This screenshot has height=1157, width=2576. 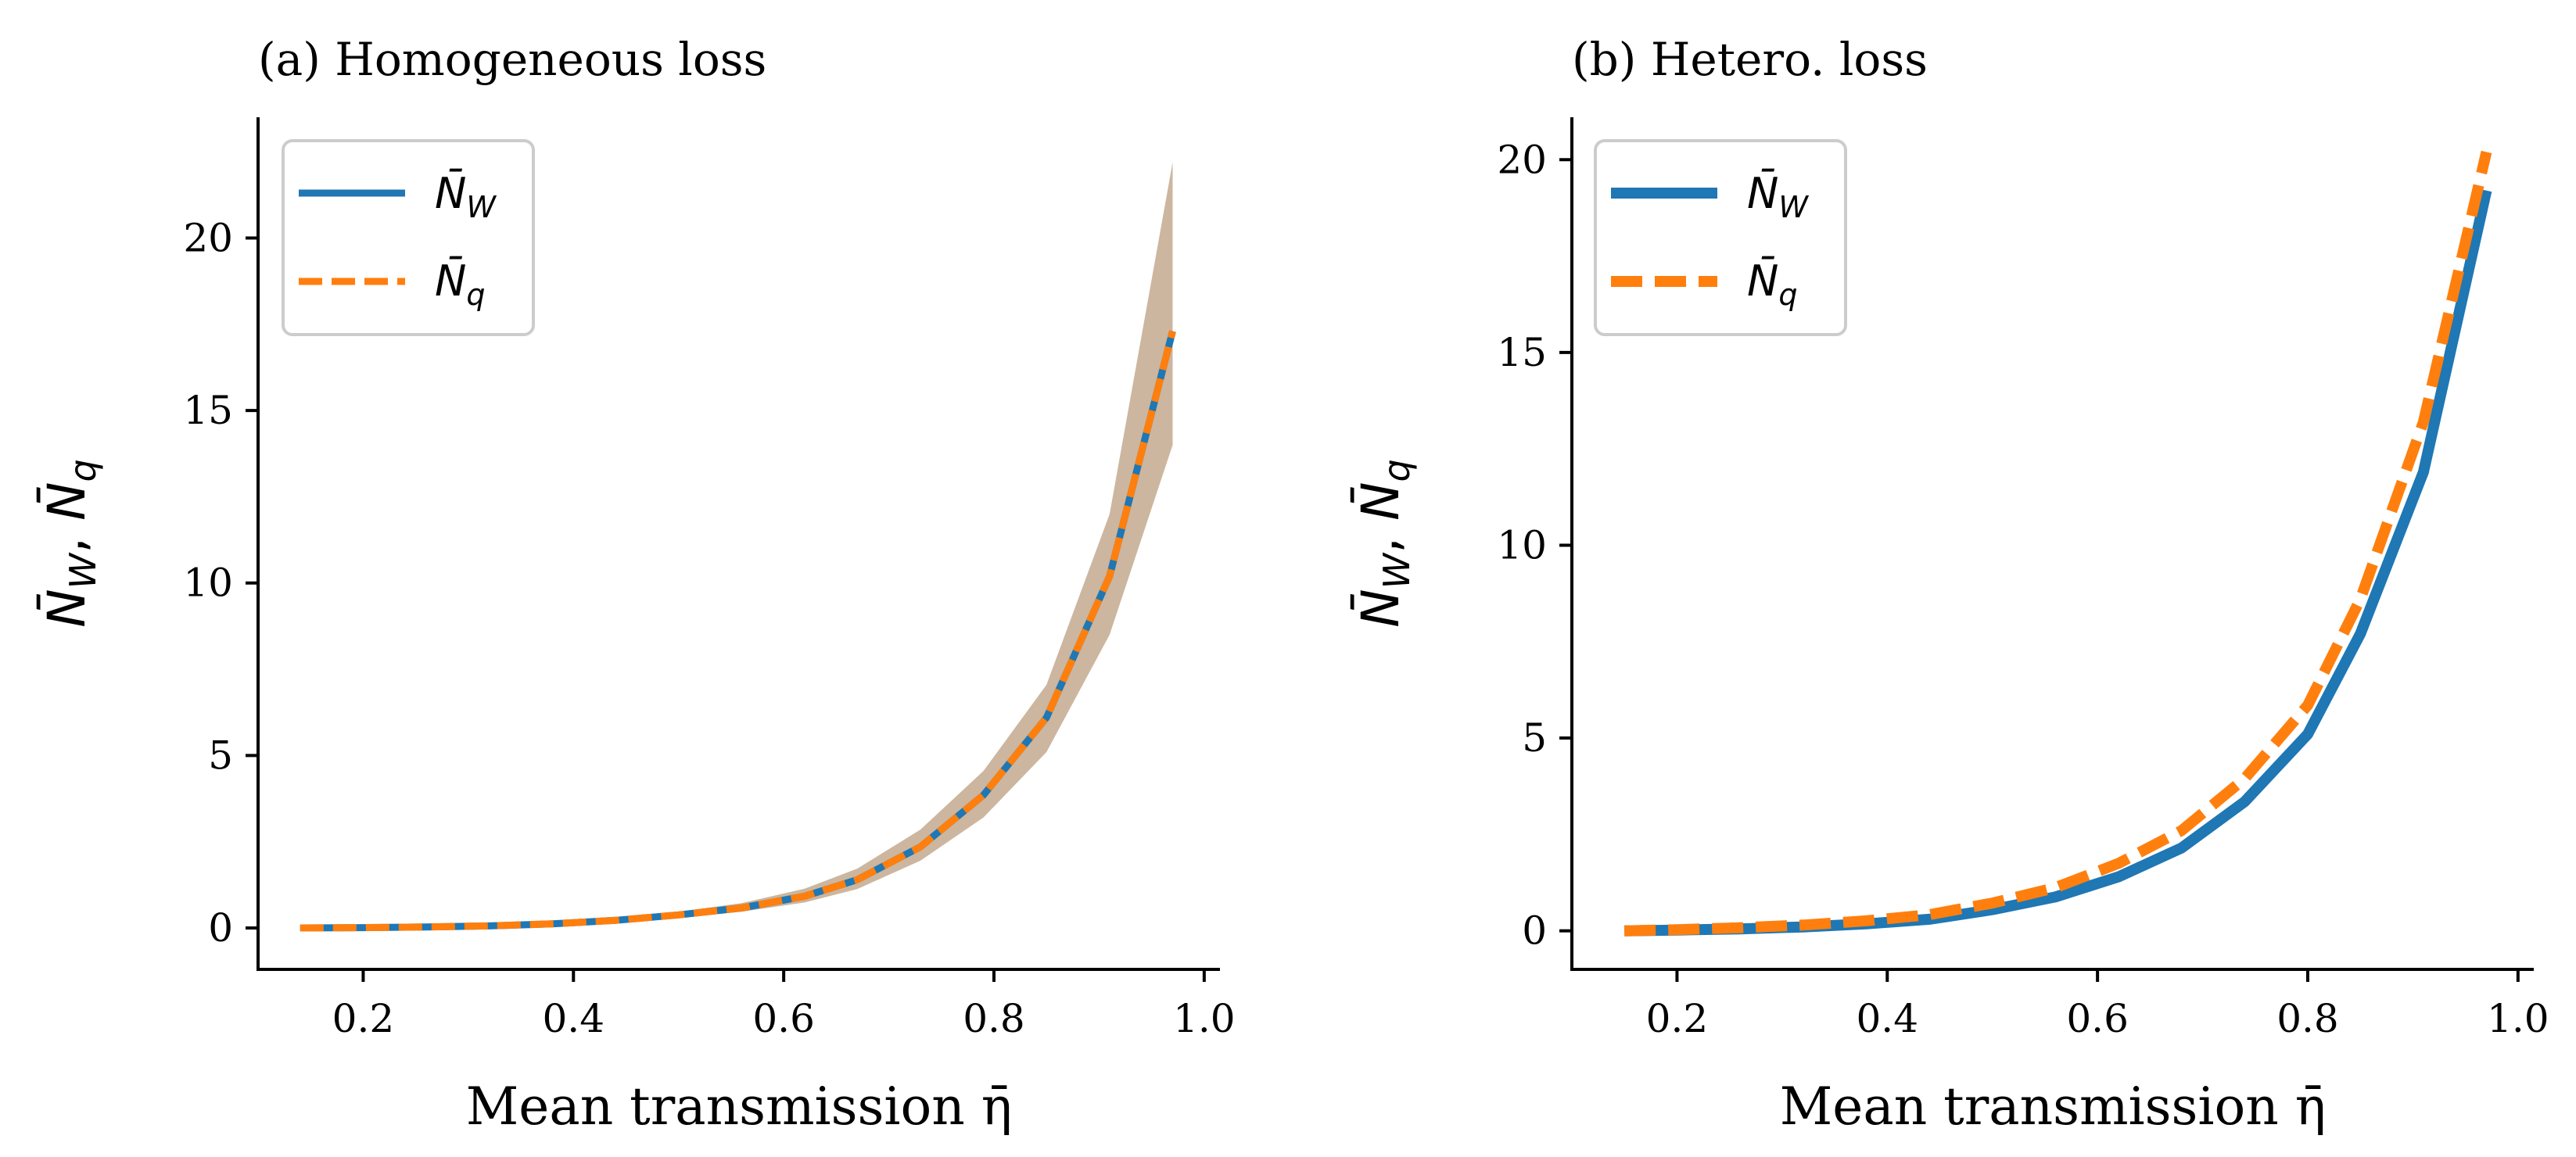 I want to click on chart-title: (a) Homogeneous loss, so click(x=512, y=59).